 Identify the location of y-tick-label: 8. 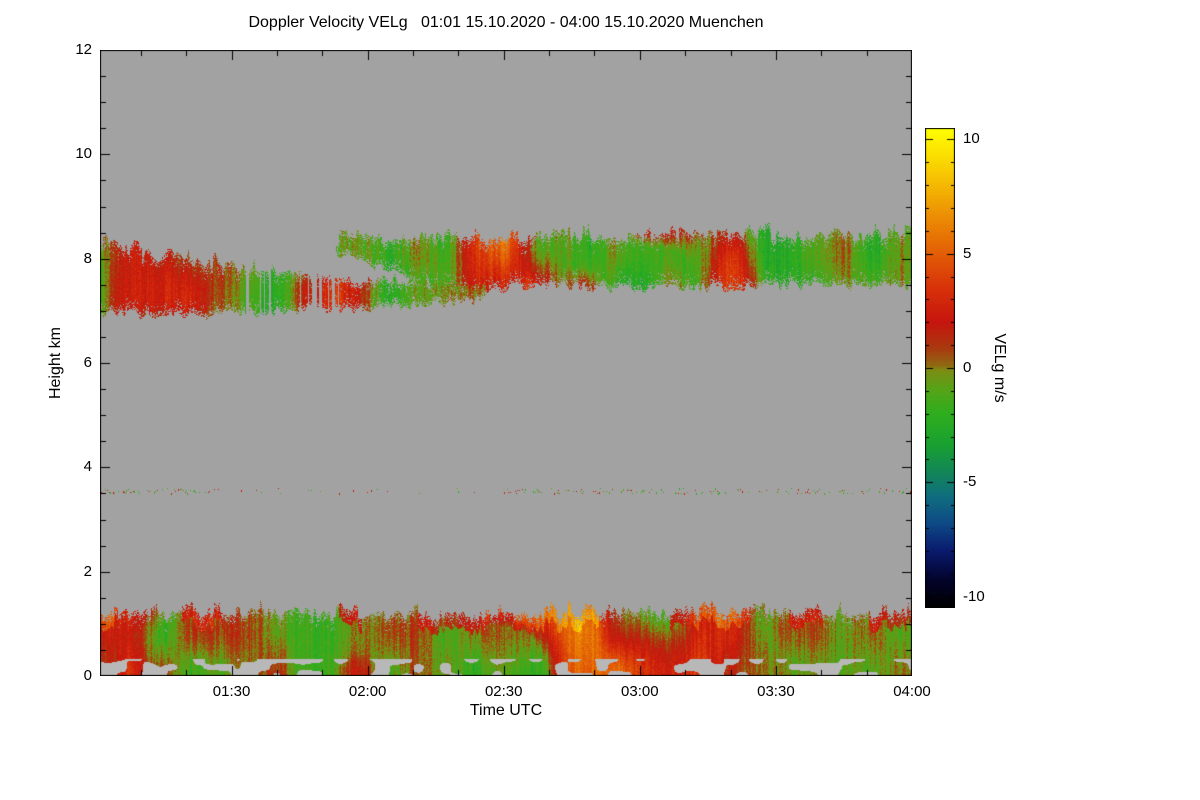
(87, 258).